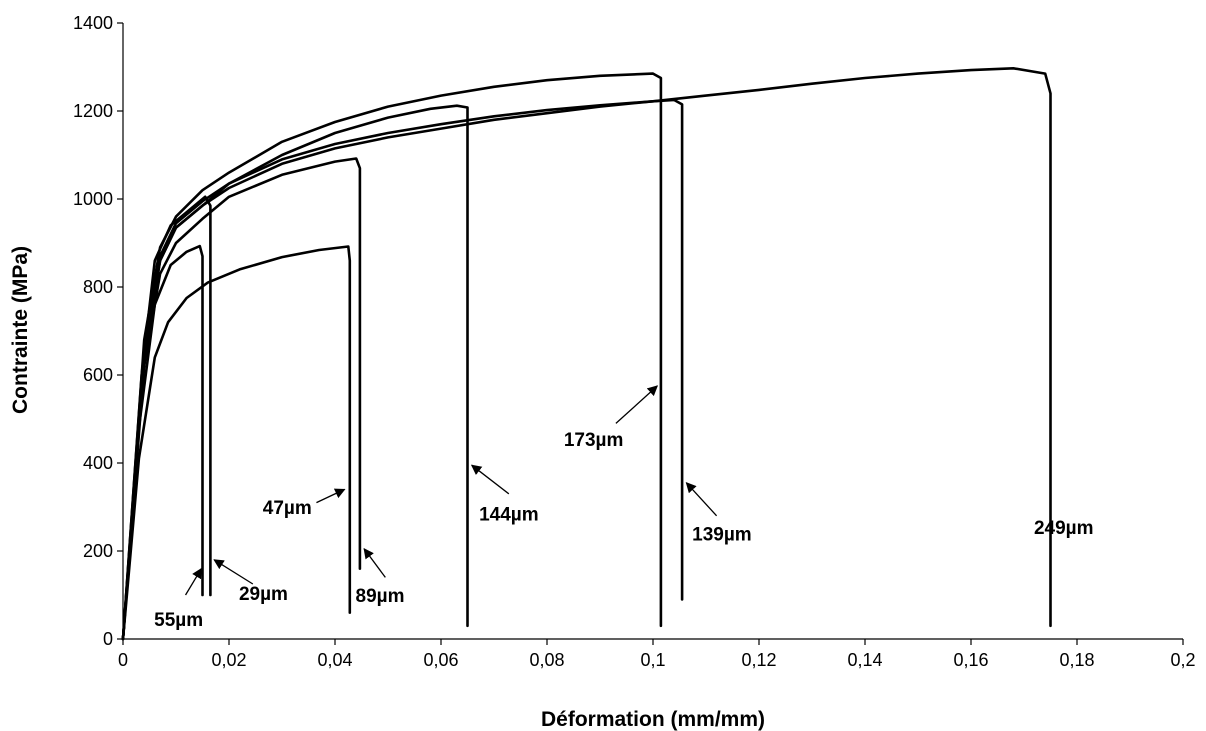 Image resolution: width=1206 pixels, height=731 pixels. Describe the element at coordinates (98, 287) in the screenshot. I see `y-tick-label: 800` at that location.